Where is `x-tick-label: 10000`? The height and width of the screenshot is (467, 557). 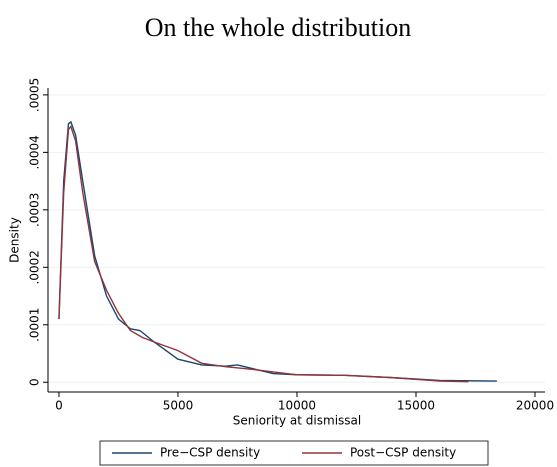
x-tick-label: 10000 is located at coordinates (297, 406).